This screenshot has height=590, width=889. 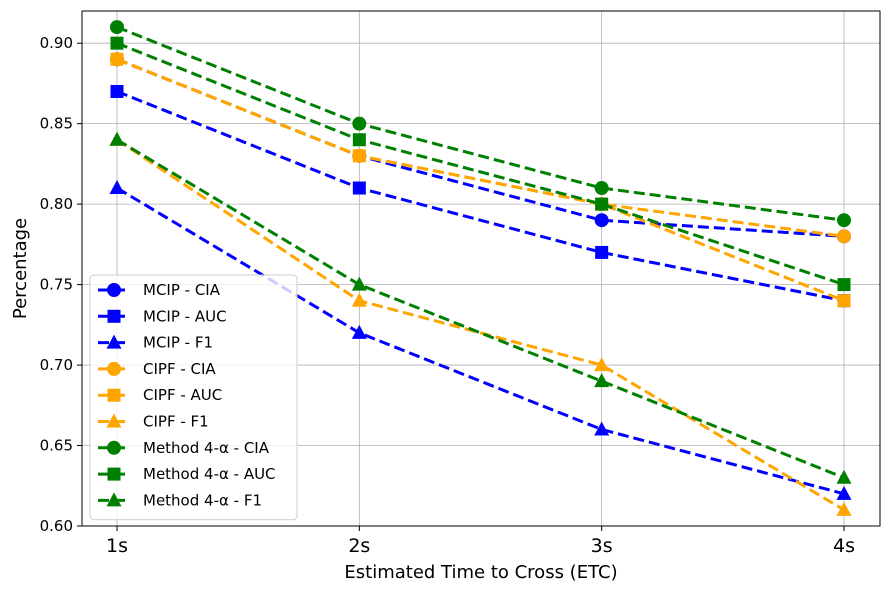 What do you see at coordinates (56, 204) in the screenshot?
I see `y-tick-label: 0.80` at bounding box center [56, 204].